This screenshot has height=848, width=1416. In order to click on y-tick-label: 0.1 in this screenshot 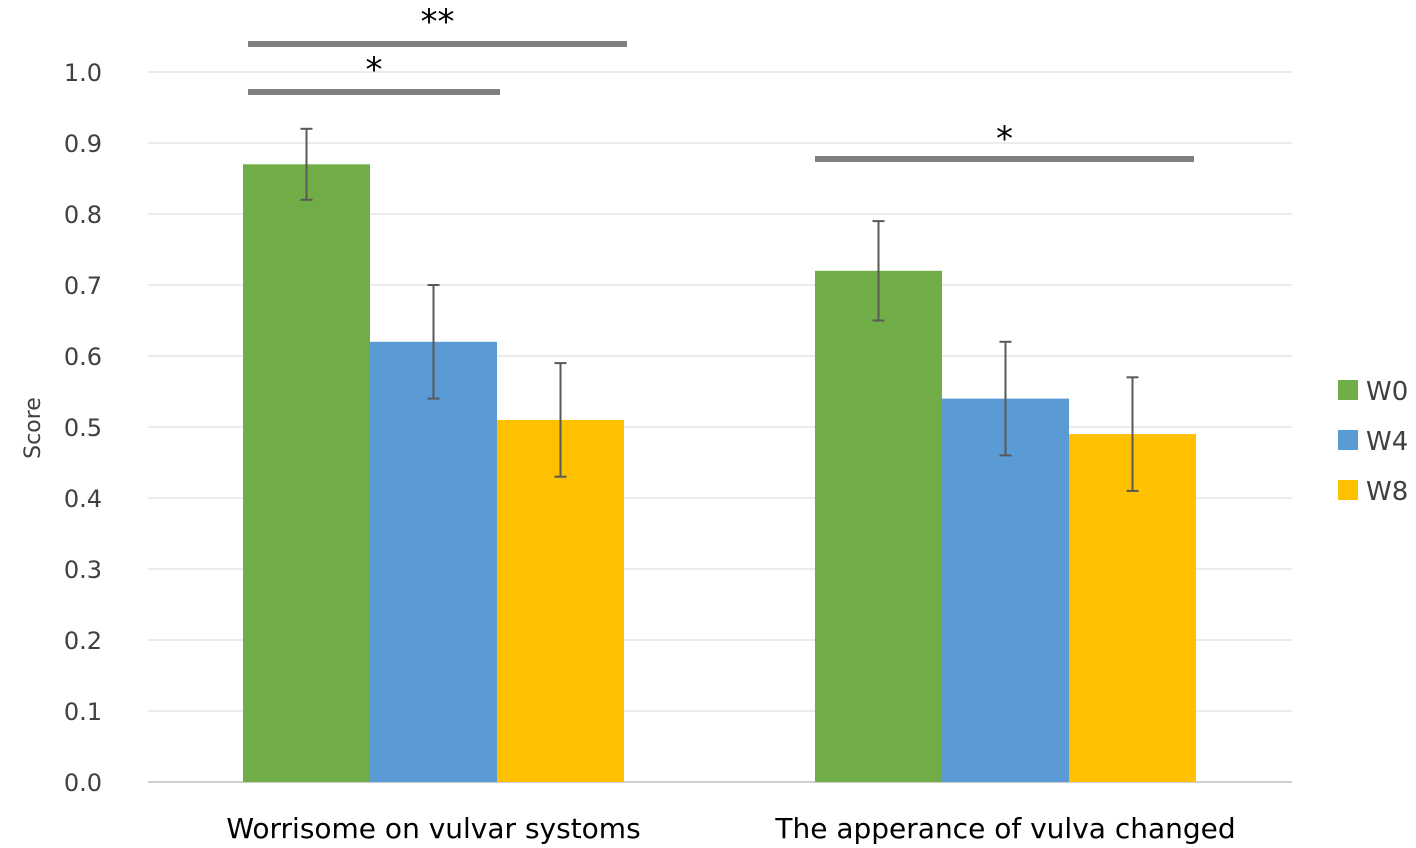, I will do `click(83, 712)`.